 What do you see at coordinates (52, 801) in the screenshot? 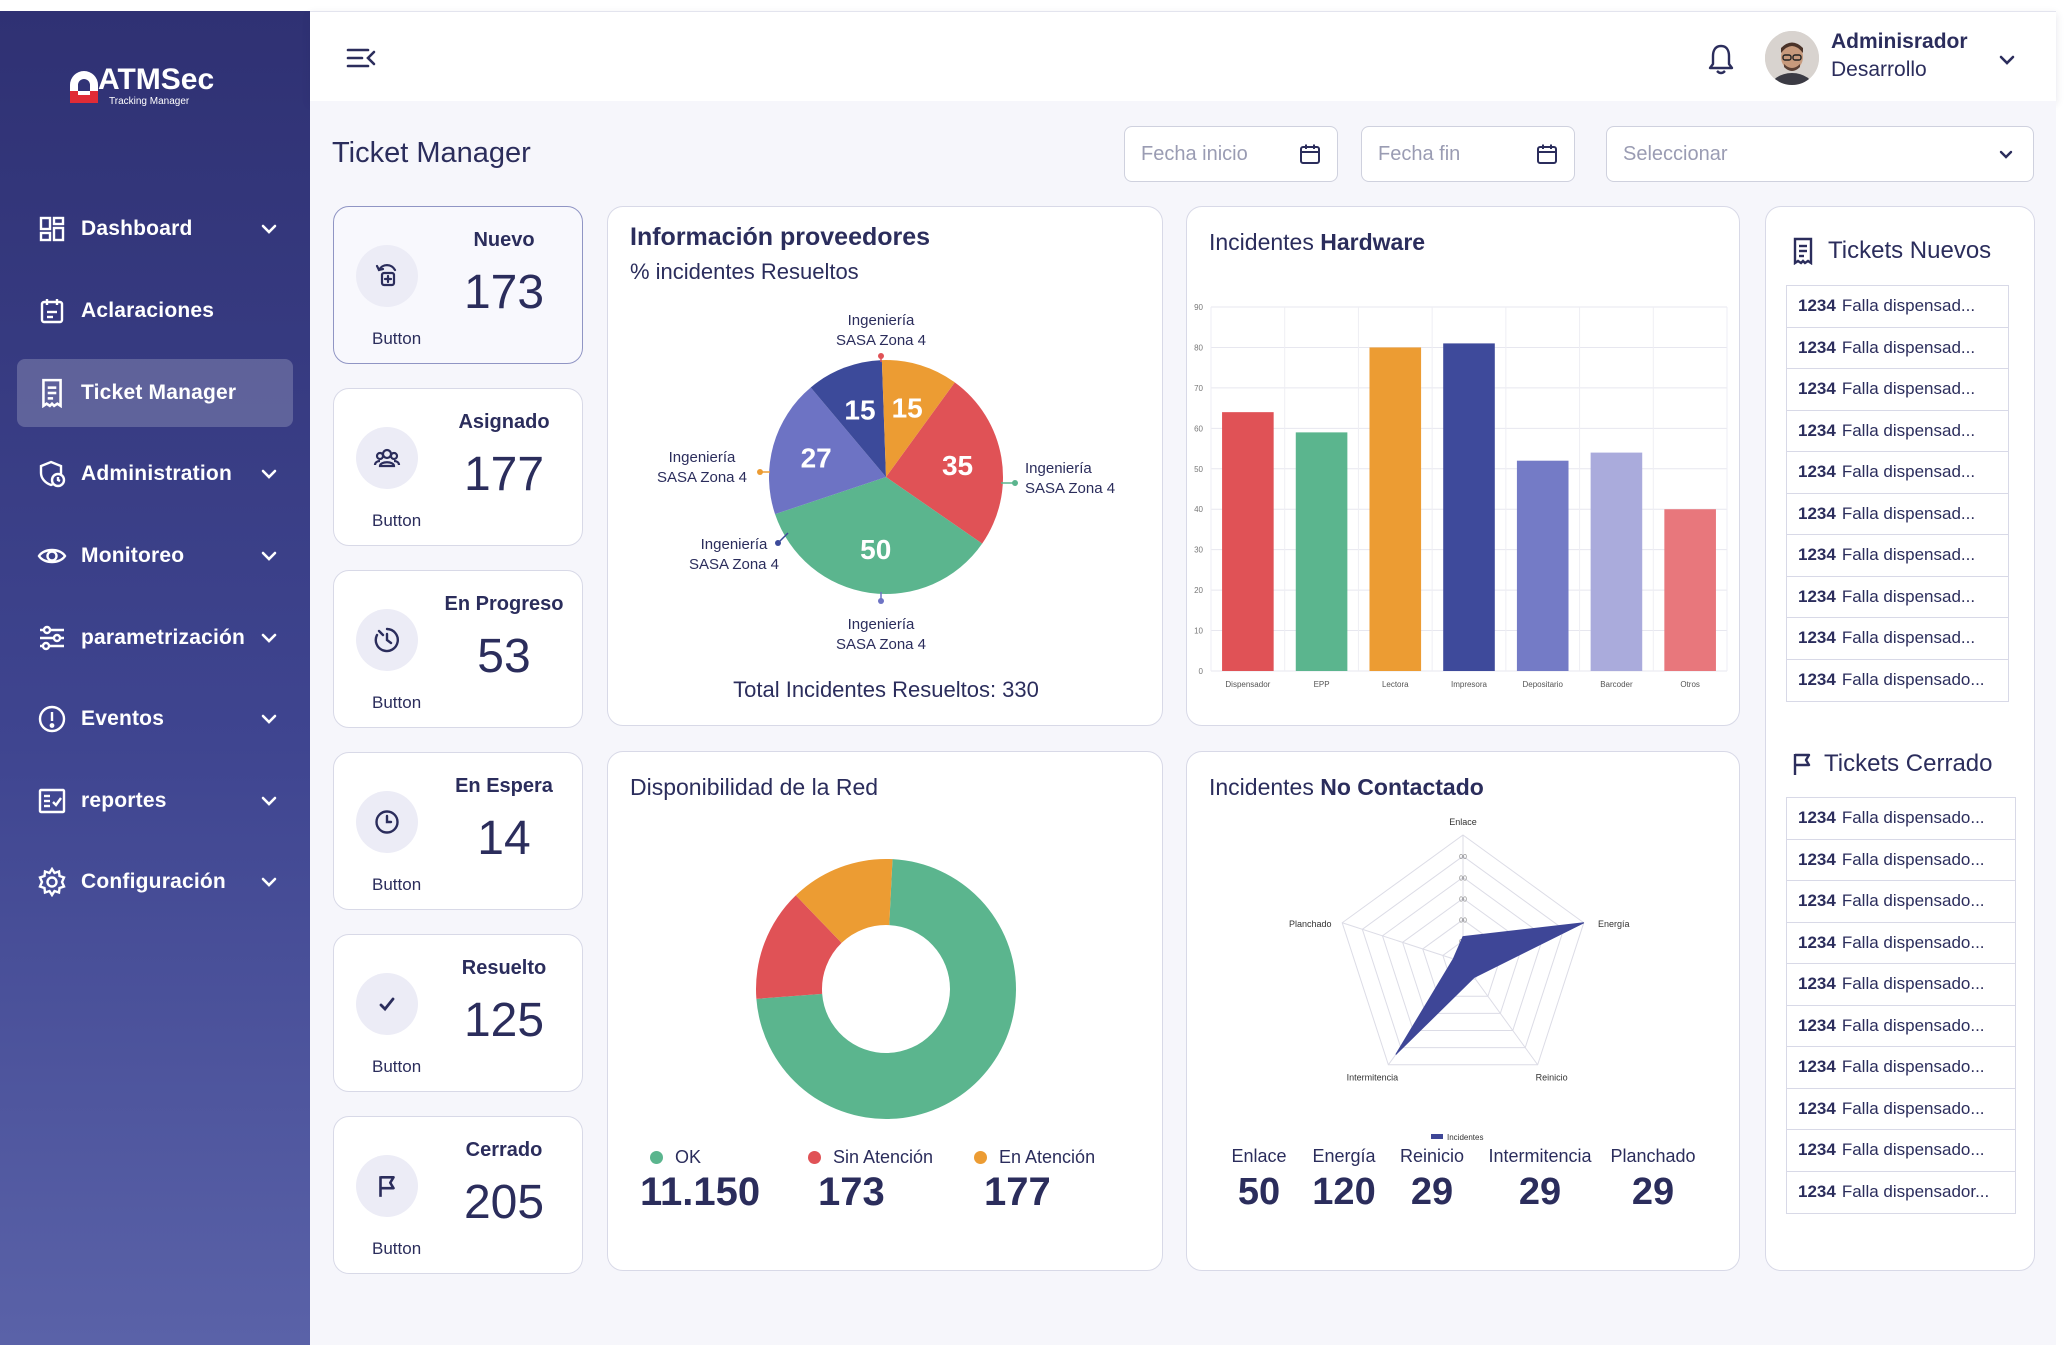
I see `report-check-icon` at bounding box center [52, 801].